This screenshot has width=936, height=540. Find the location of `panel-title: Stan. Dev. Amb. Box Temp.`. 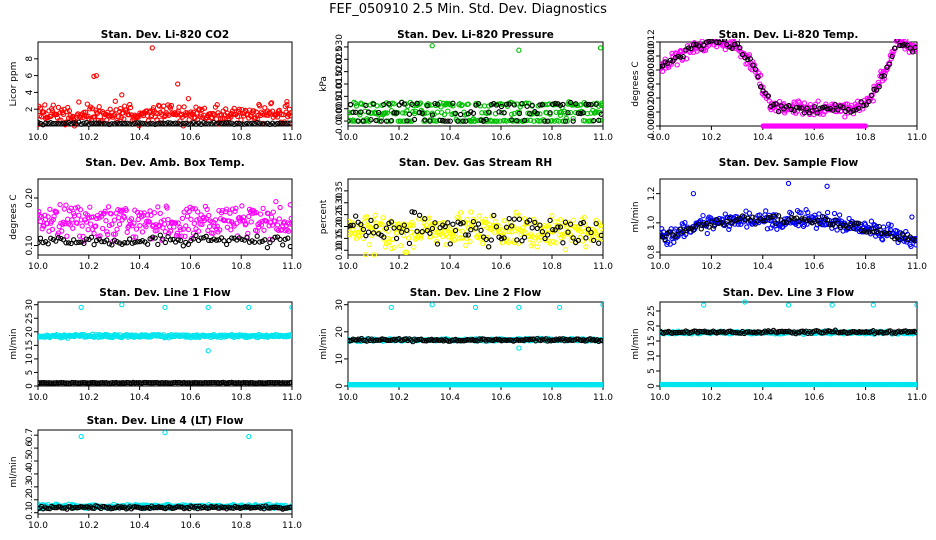

panel-title: Stan. Dev. Amb. Box Temp. is located at coordinates (164, 163).